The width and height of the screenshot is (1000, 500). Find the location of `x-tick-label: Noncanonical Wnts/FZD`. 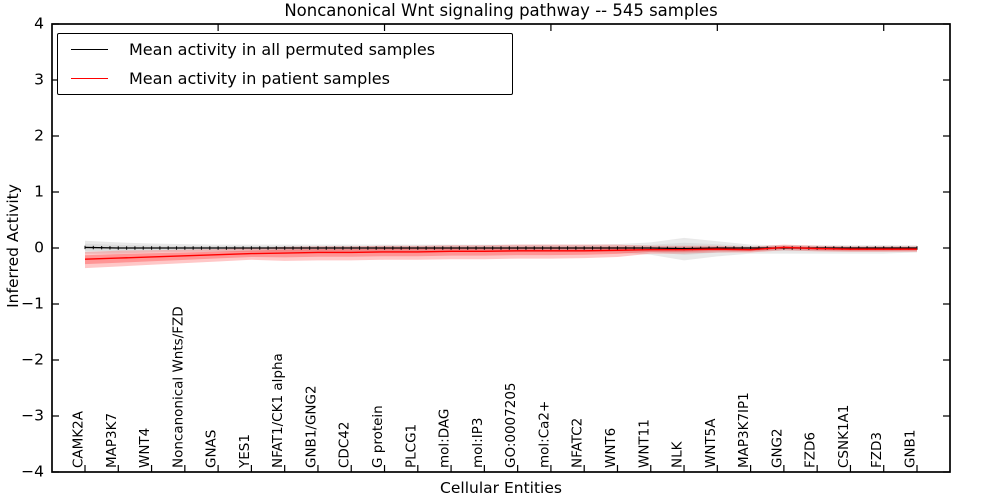

x-tick-label: Noncanonical Wnts/FZD is located at coordinates (178, 387).